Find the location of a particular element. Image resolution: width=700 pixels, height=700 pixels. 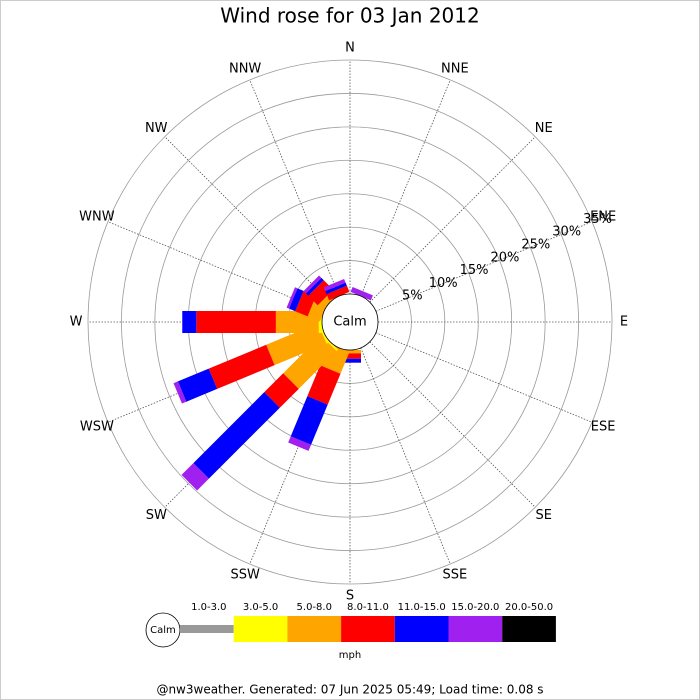

legend-label: 3.0-5.0 is located at coordinates (260, 607).